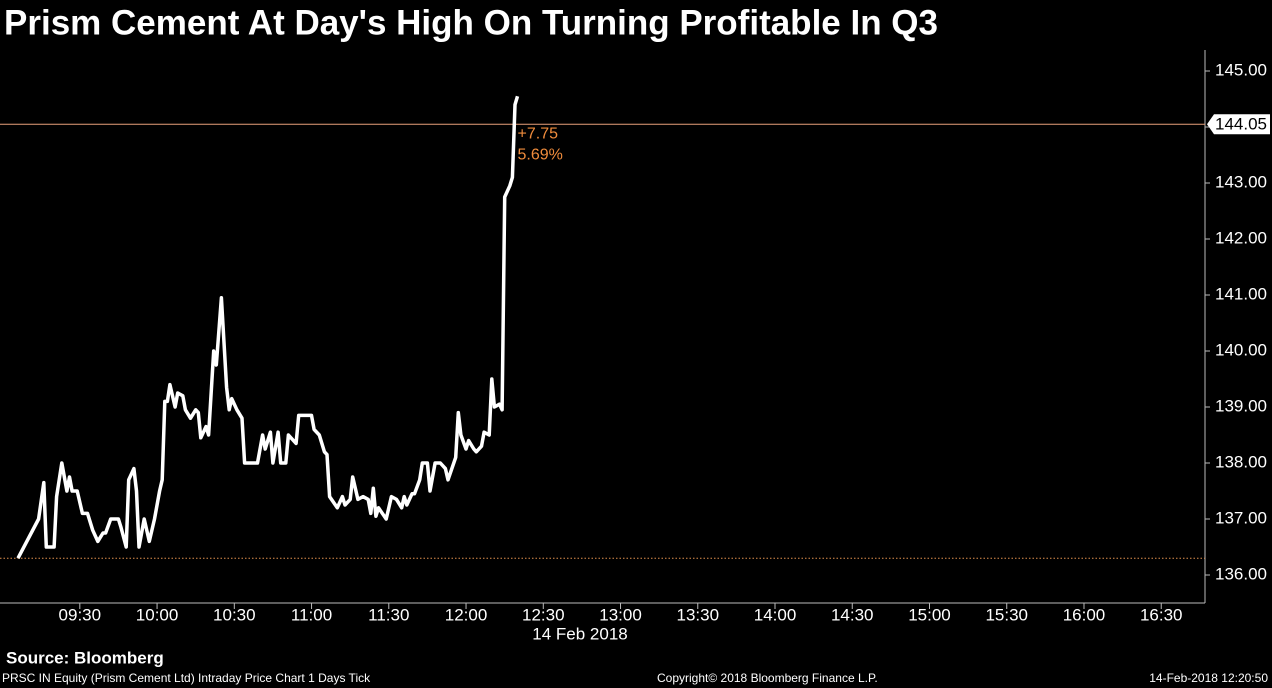 This screenshot has width=1272, height=688. I want to click on y-tick-label: 142.00, so click(1241, 237).